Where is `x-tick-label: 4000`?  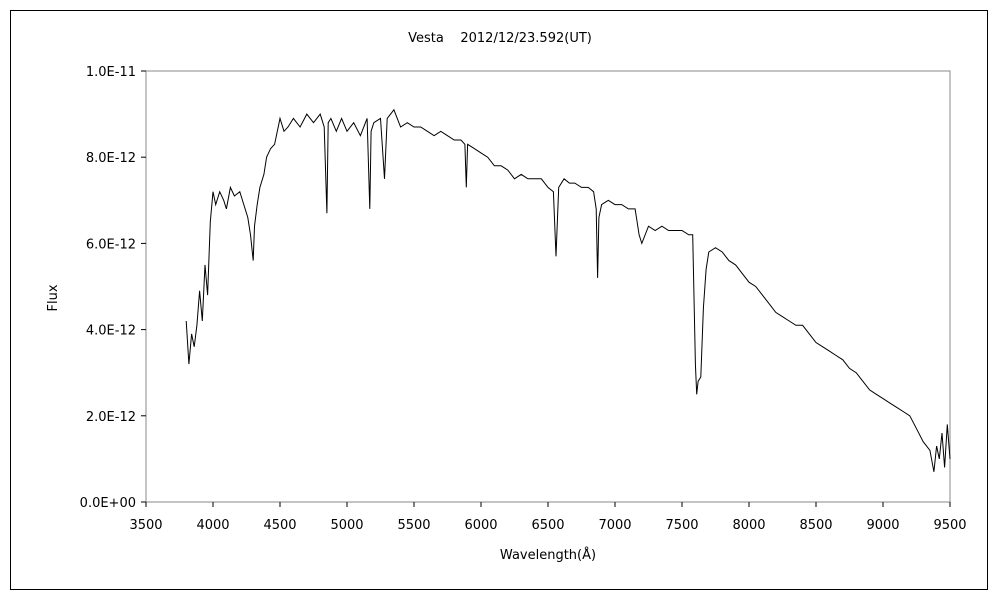
x-tick-label: 4000 is located at coordinates (212, 525).